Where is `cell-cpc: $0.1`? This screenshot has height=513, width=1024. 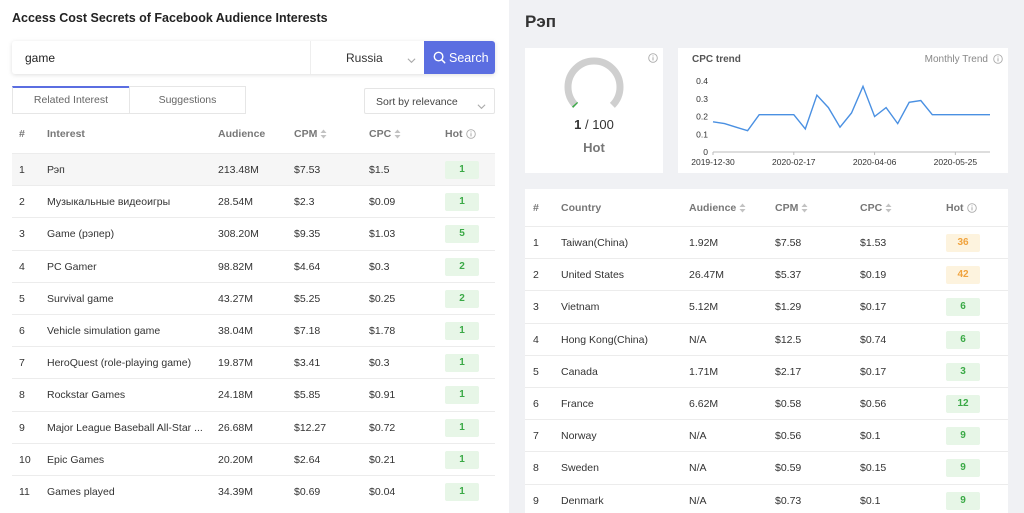 cell-cpc: $0.1 is located at coordinates (870, 500).